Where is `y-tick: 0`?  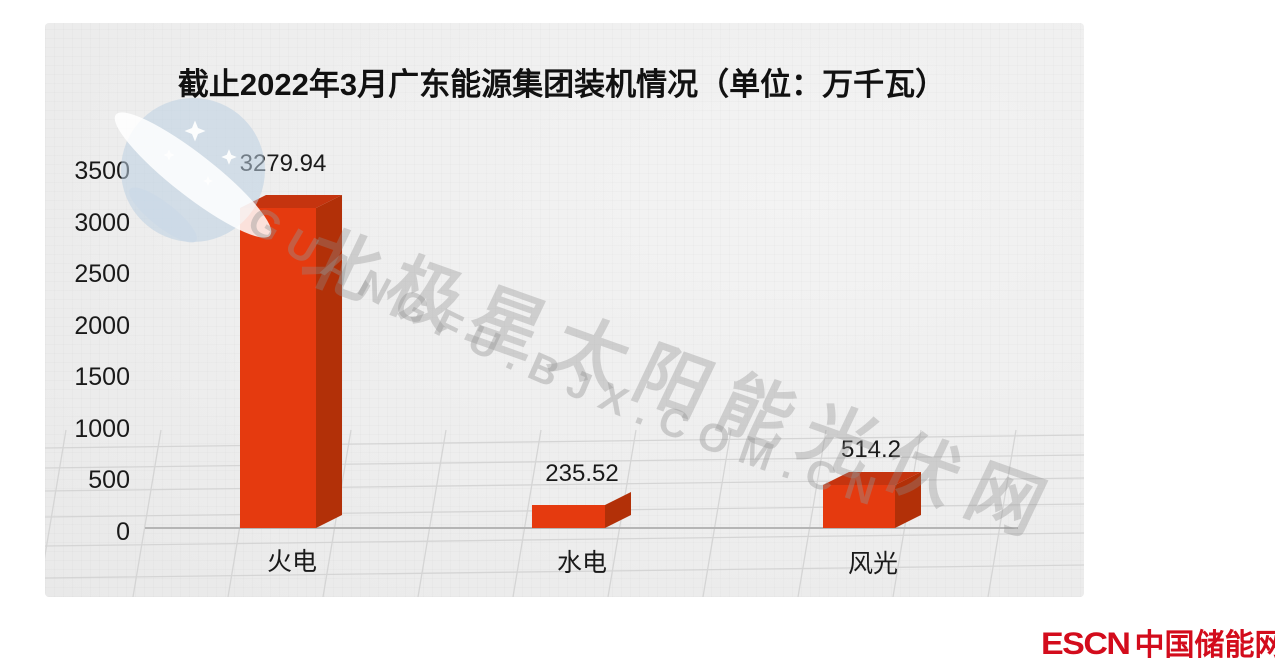
y-tick: 0 is located at coordinates (123, 532).